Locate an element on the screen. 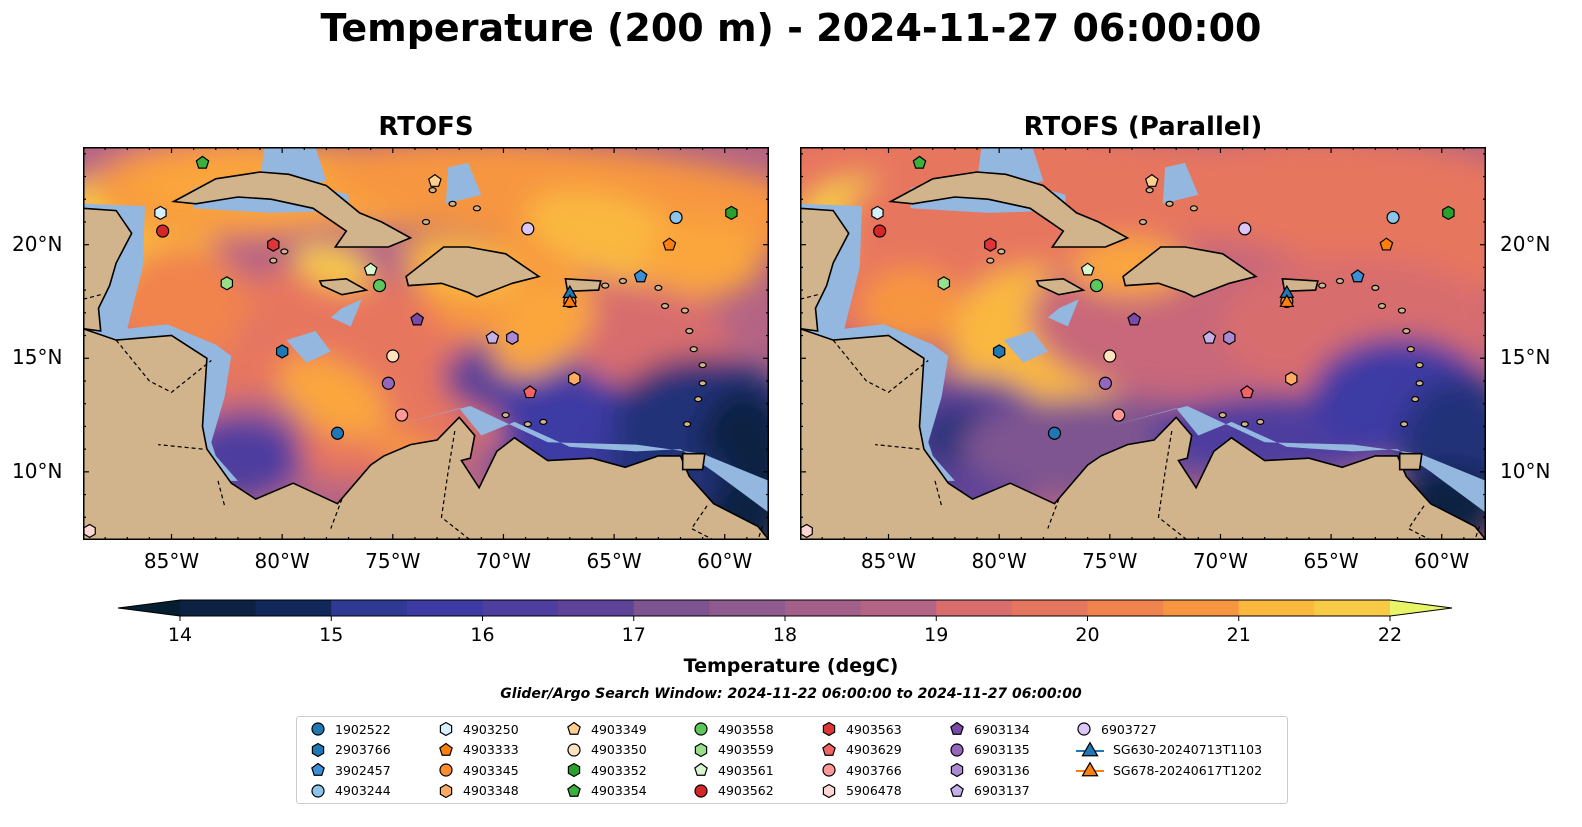 Image resolution: width=1582 pixels, height=827 pixels. colorbar-label: Temperature (degC) is located at coordinates (791, 666).